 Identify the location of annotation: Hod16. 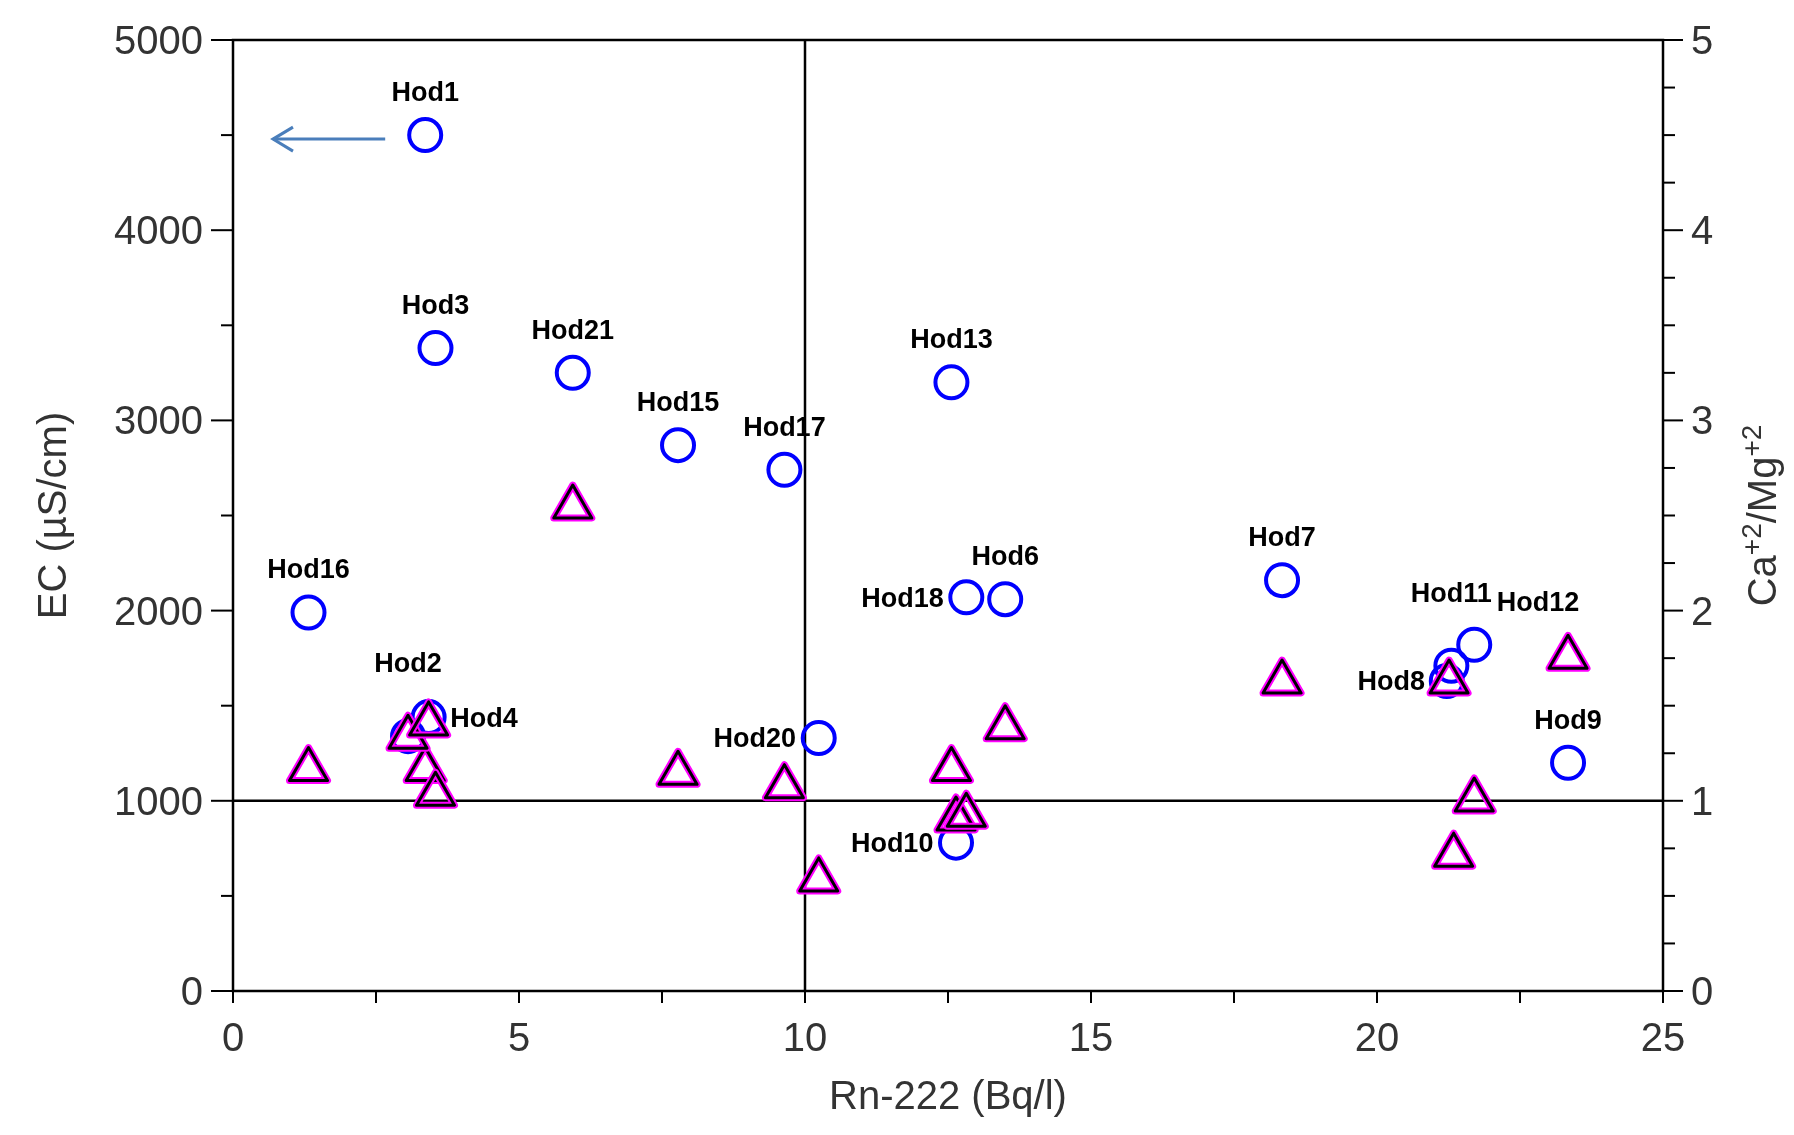
(308, 569).